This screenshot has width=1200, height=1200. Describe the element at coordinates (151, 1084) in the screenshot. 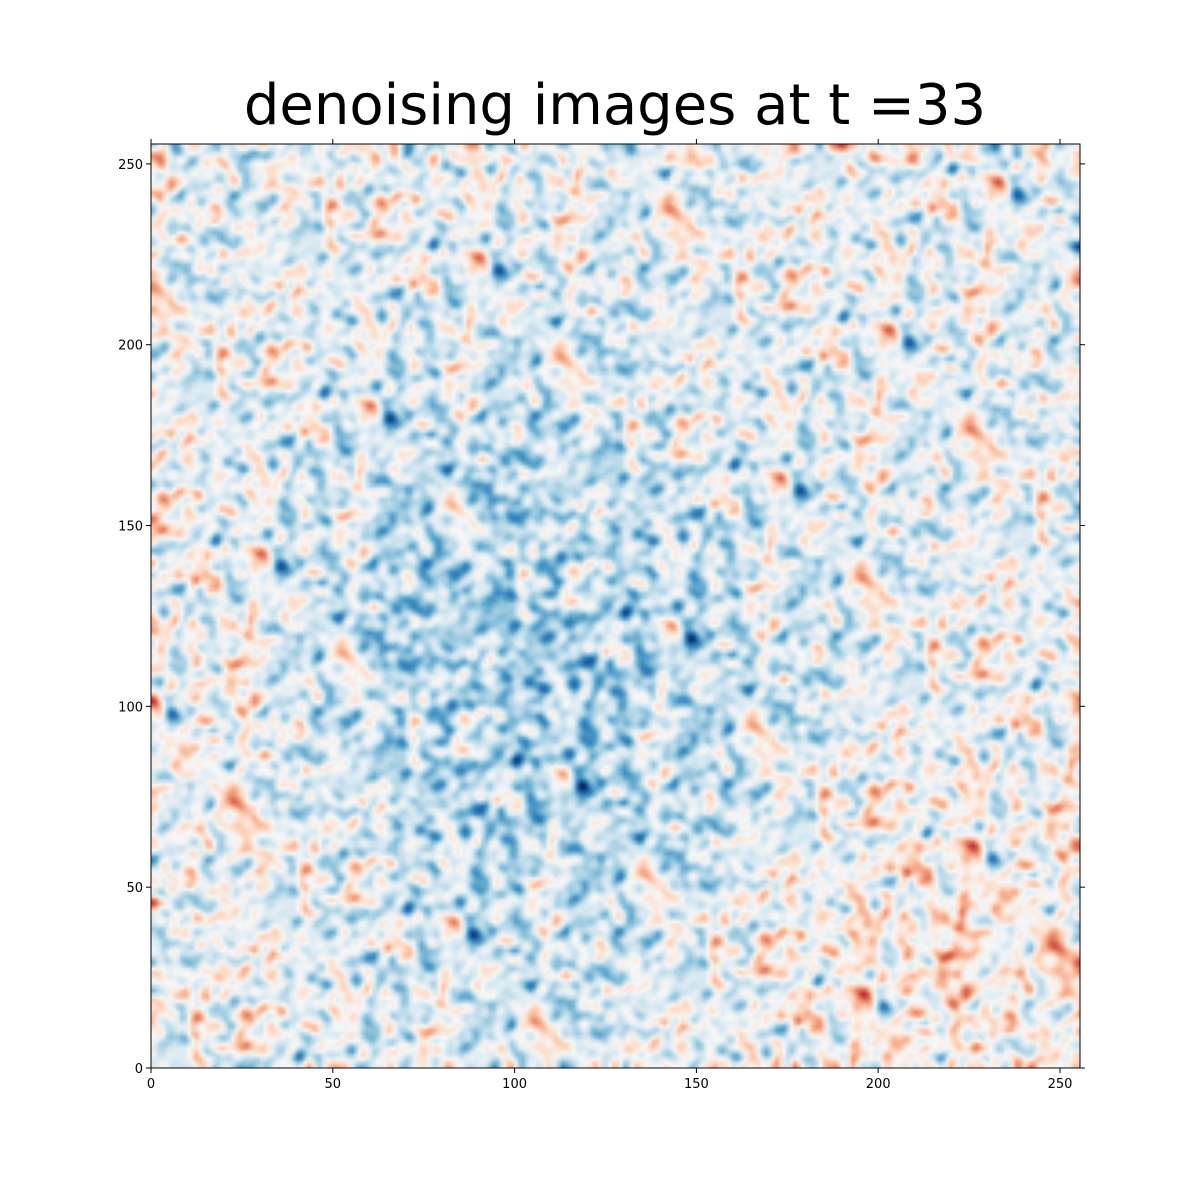

I see `x-tick-label: 0` at that location.